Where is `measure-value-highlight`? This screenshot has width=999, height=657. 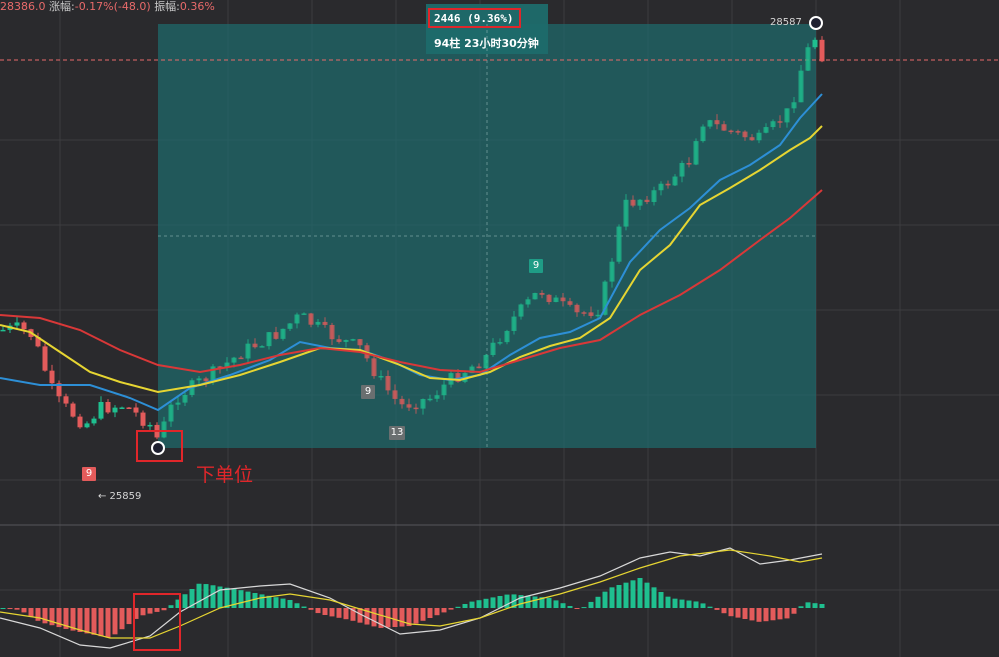 measure-value-highlight is located at coordinates (474, 18).